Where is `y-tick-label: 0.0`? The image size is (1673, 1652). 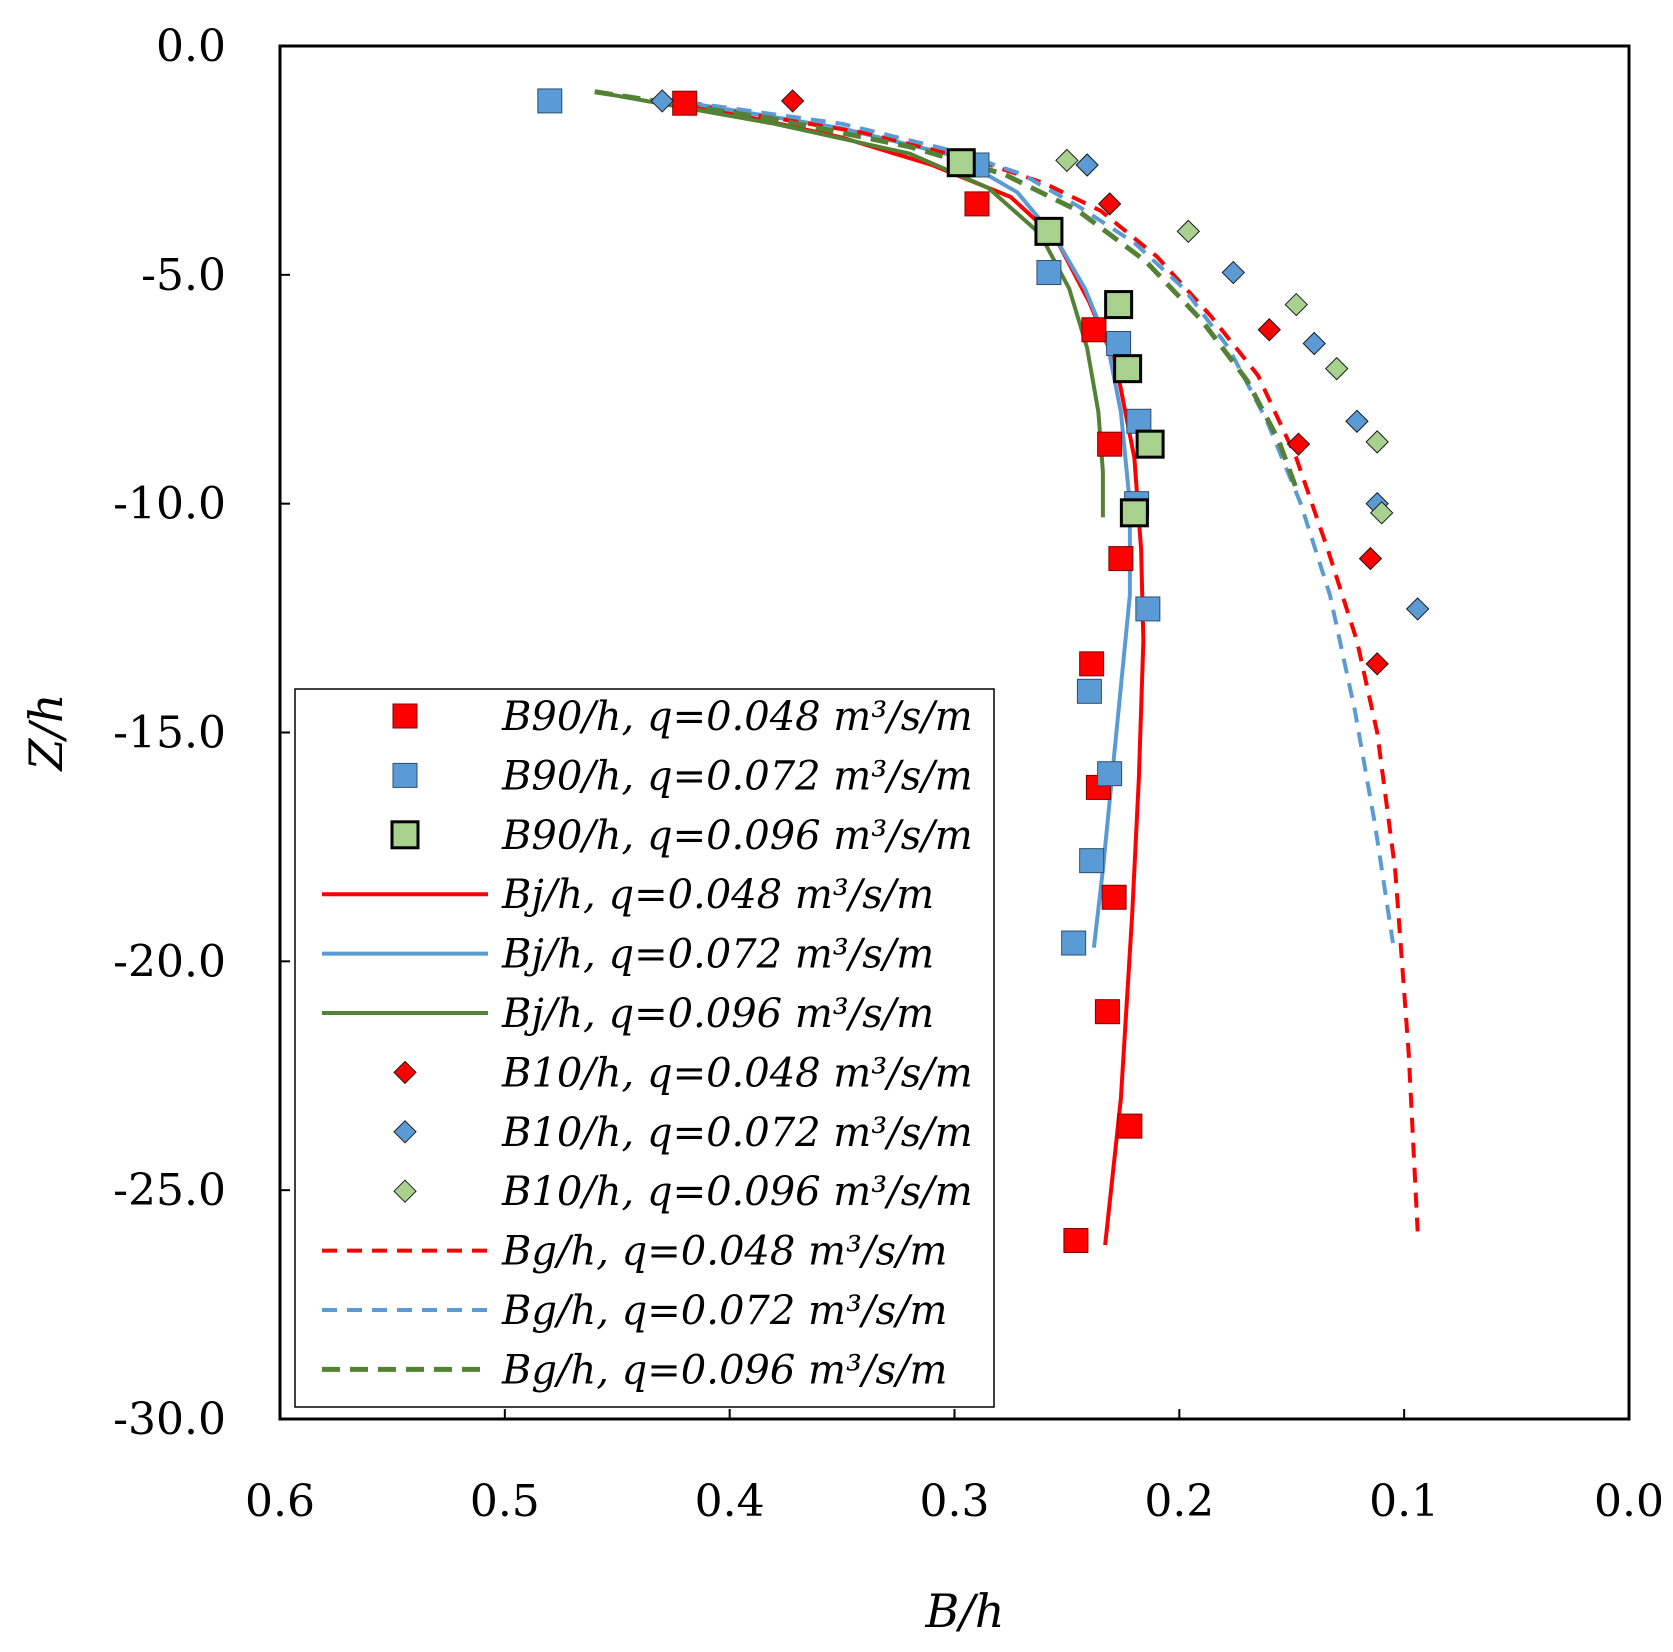
y-tick-label: 0.0 is located at coordinates (191, 46).